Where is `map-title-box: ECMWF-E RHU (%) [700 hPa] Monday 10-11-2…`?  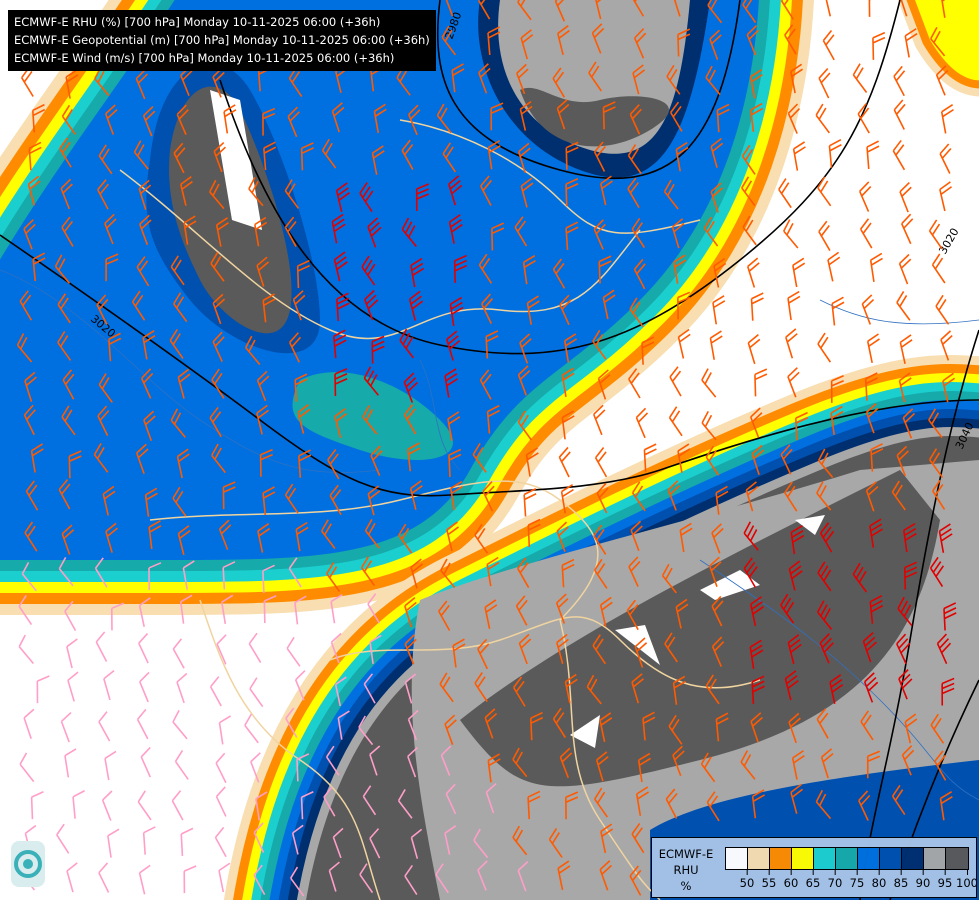
map-title-box: ECMWF-E RHU (%) [700 hPa] Monday 10-11-2… is located at coordinates (222, 40).